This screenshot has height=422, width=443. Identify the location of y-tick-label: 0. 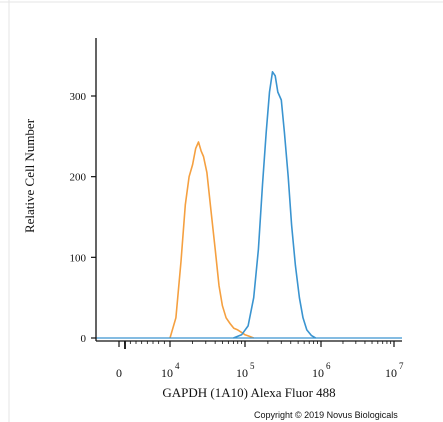
(84, 339).